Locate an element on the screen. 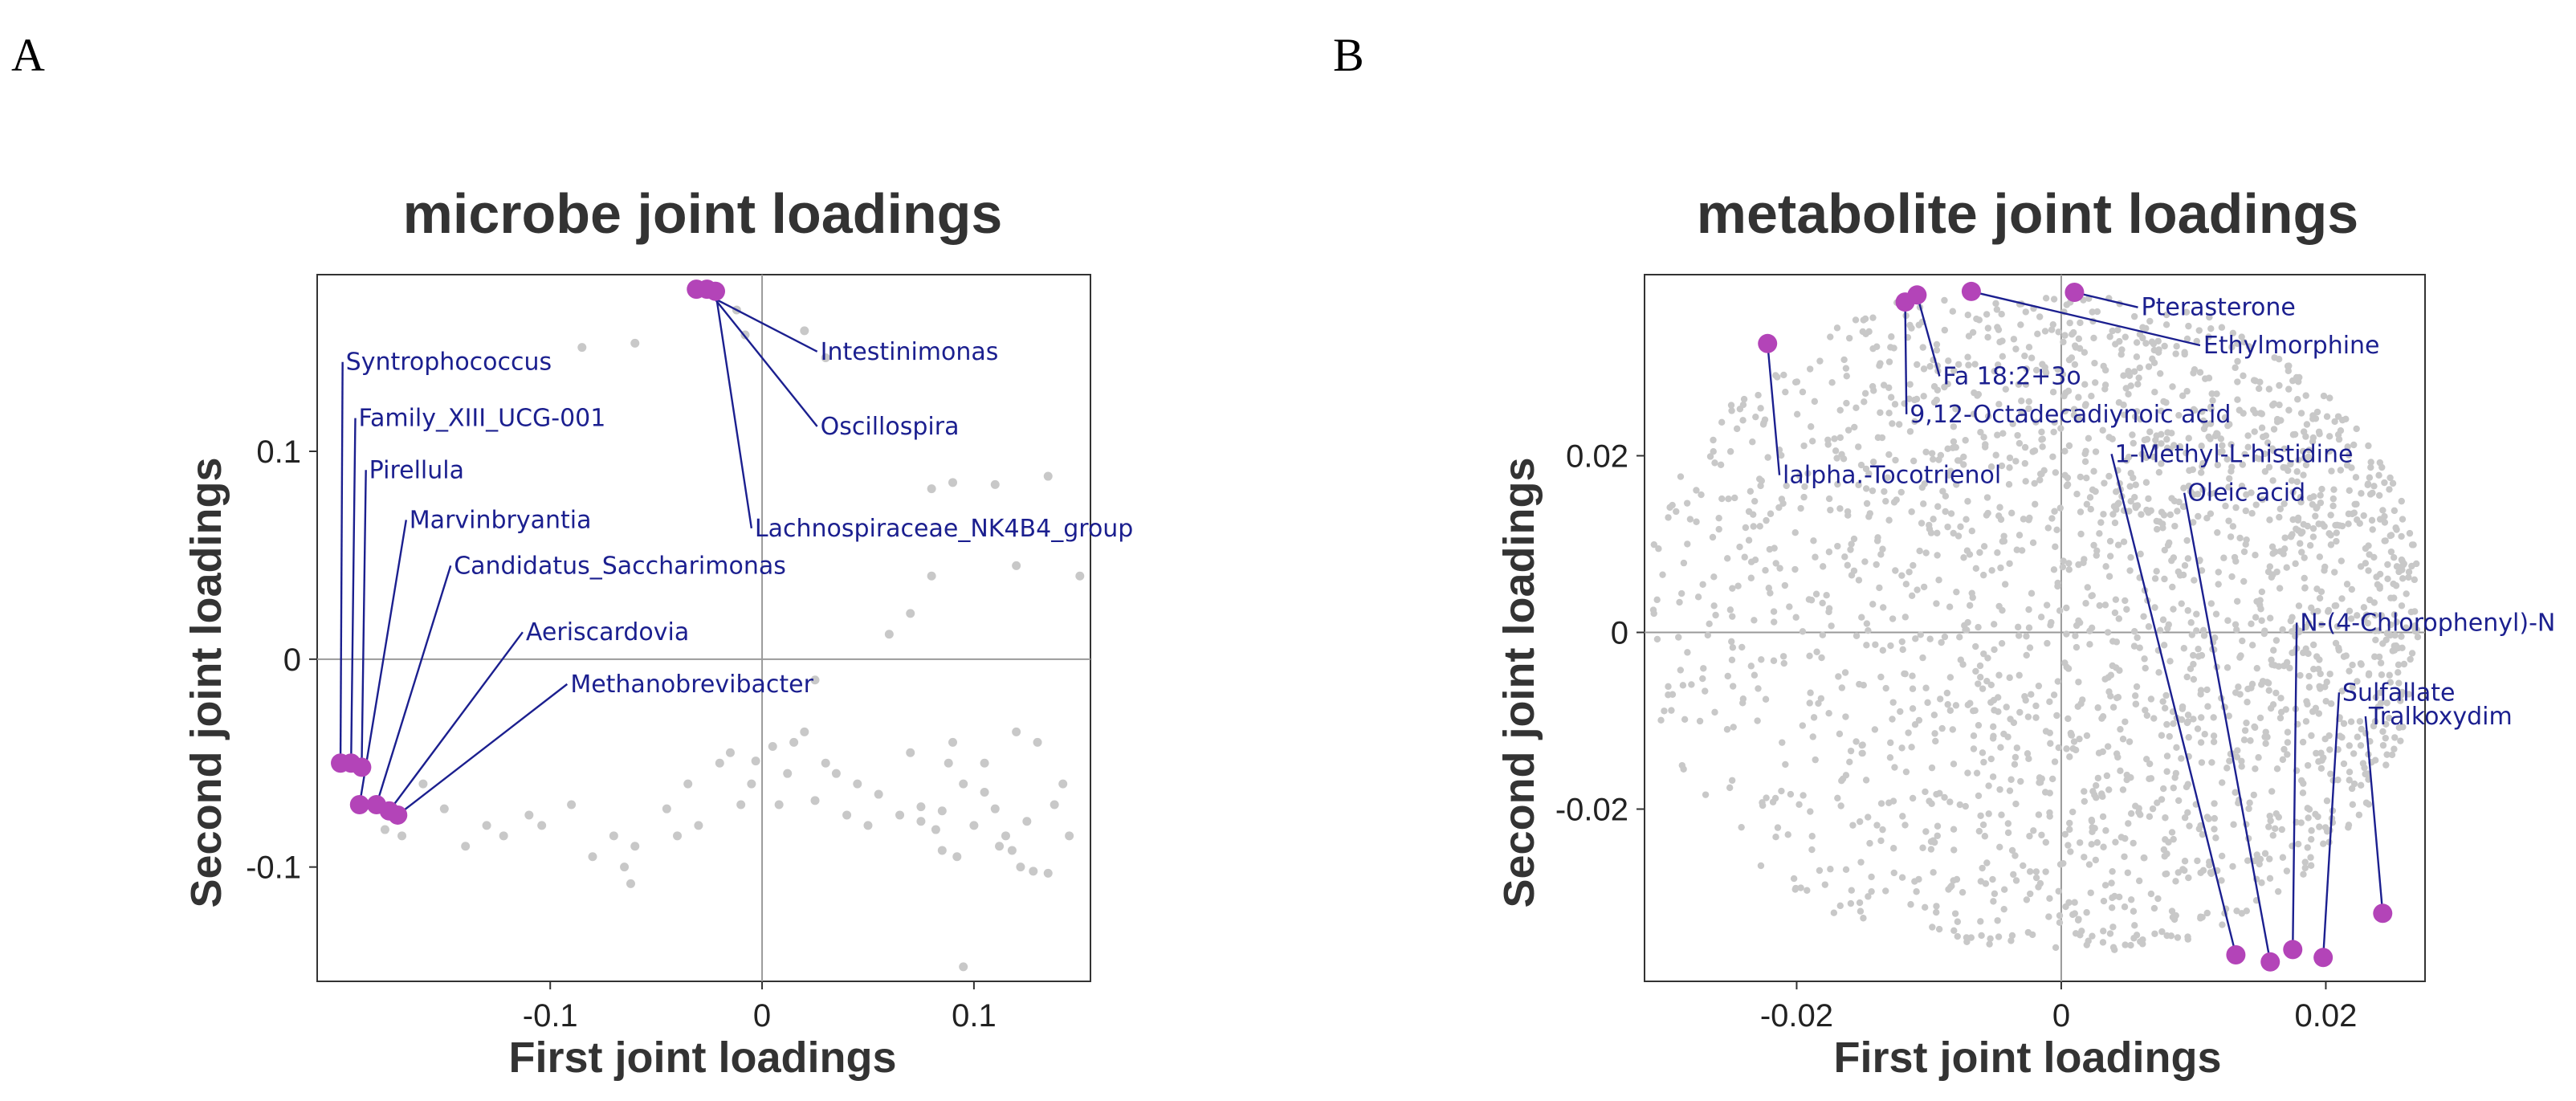 This screenshot has width=2576, height=1101. y-tick-label: 0 is located at coordinates (292, 660).